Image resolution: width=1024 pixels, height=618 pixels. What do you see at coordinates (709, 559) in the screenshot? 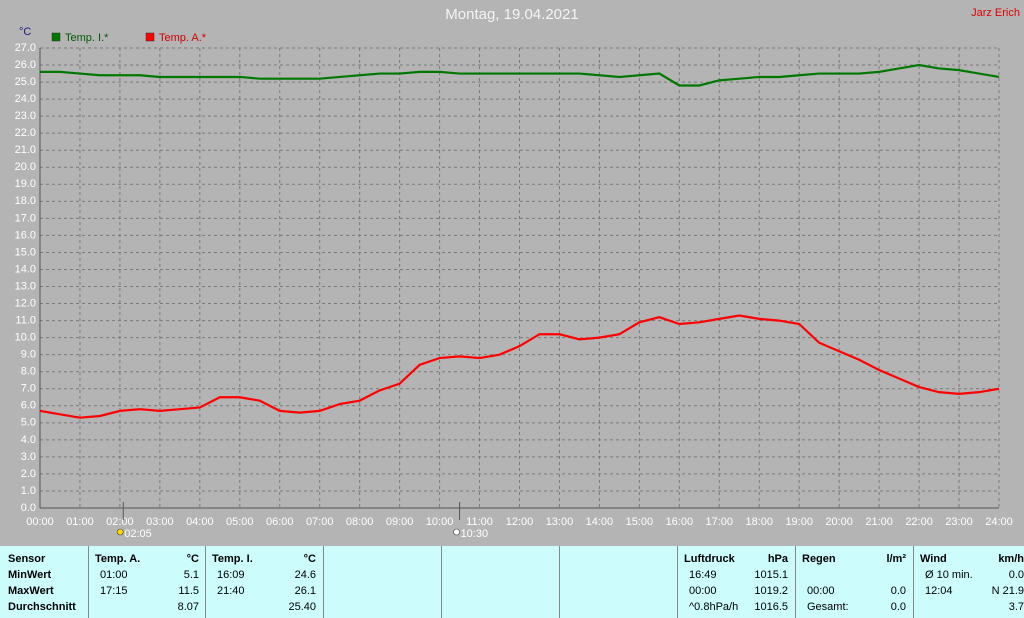
I see `panel-header: Luftdruck` at bounding box center [709, 559].